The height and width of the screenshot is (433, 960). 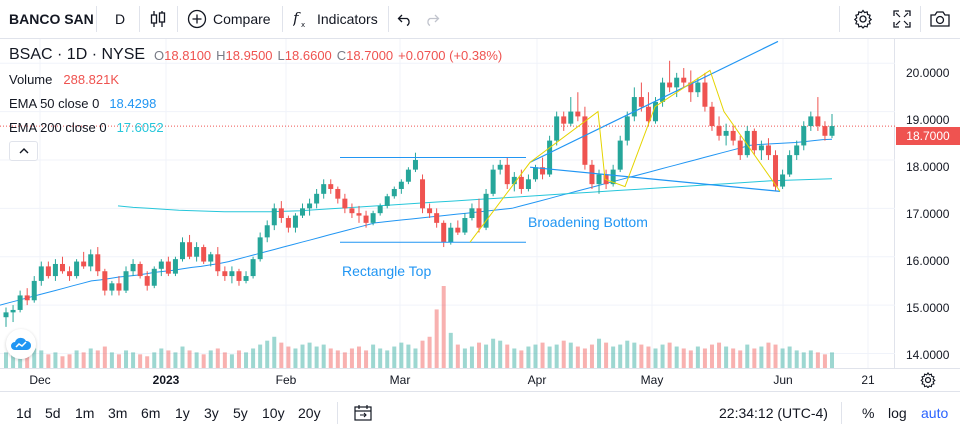 What do you see at coordinates (151, 413) in the screenshot?
I see `range-6m-button: 6m` at bounding box center [151, 413].